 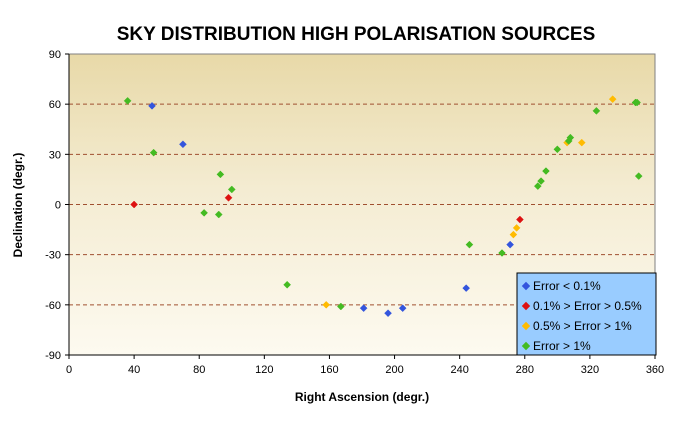 I want to click on y-tick-label: 60, so click(x=55, y=105).